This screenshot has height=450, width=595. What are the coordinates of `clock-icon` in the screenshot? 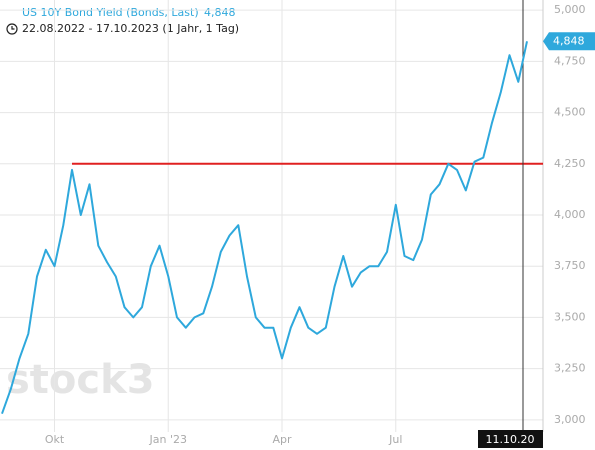 It's located at (12, 29).